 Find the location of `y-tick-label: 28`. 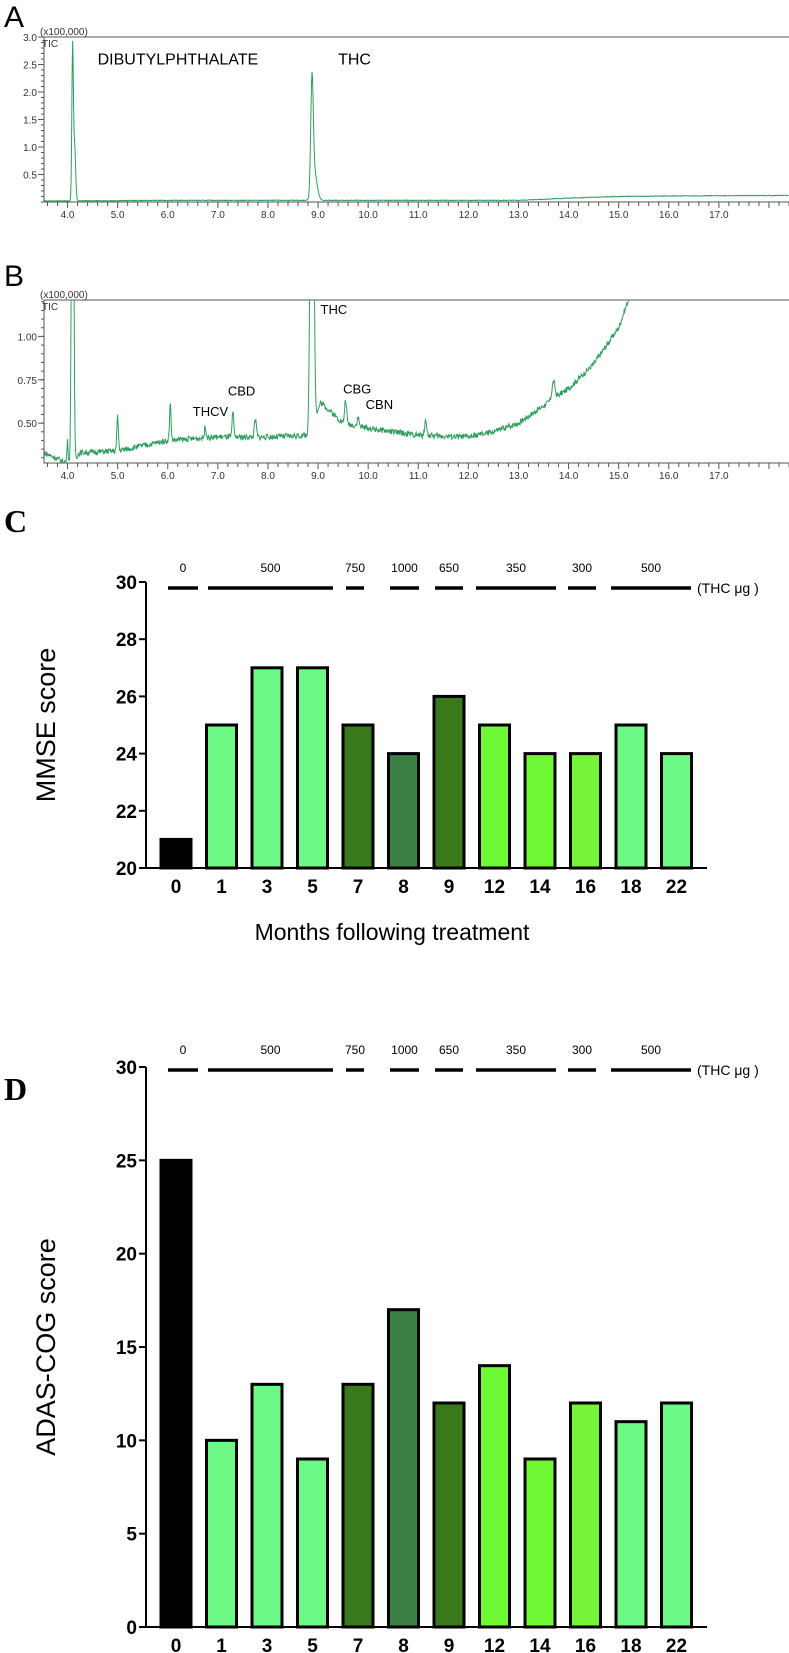

y-tick-label: 28 is located at coordinates (126, 640).